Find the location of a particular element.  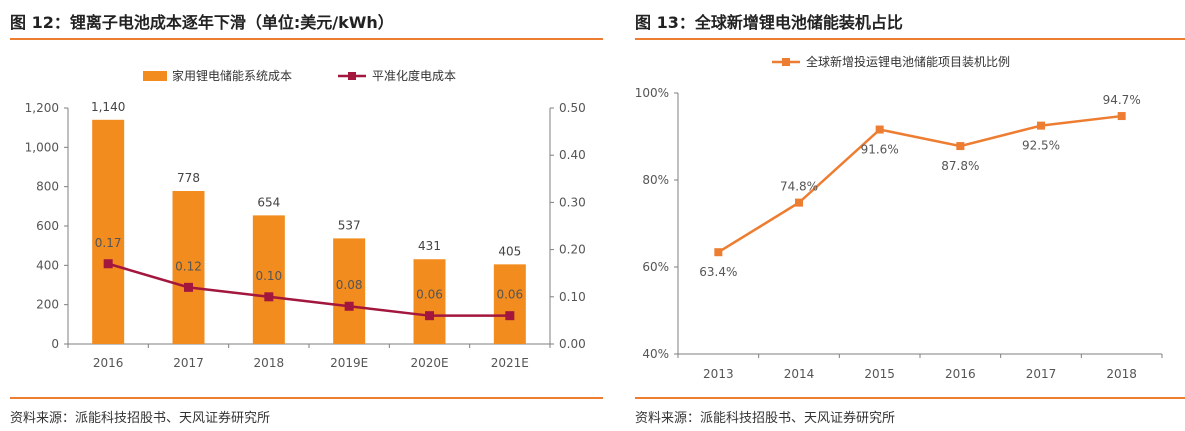

right-y-tick-label: 0.40 is located at coordinates (572, 155).